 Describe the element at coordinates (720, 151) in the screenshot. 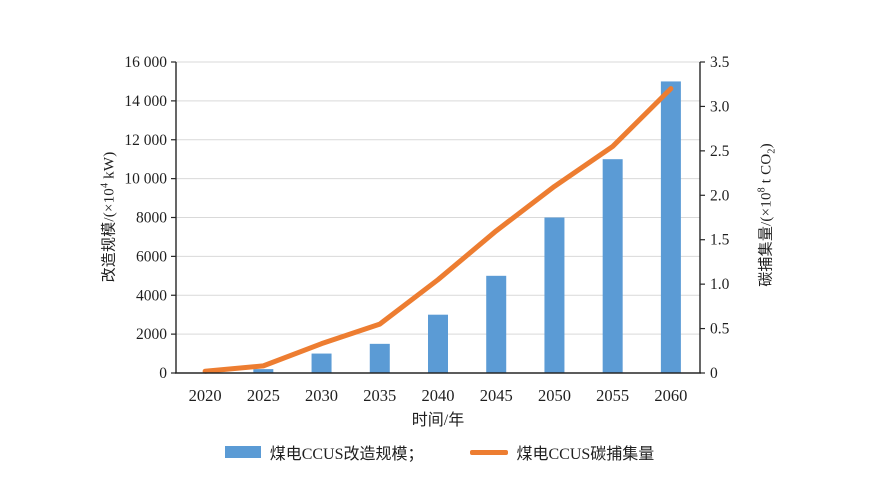

I see `right-axis-tick-label: 2.5` at that location.